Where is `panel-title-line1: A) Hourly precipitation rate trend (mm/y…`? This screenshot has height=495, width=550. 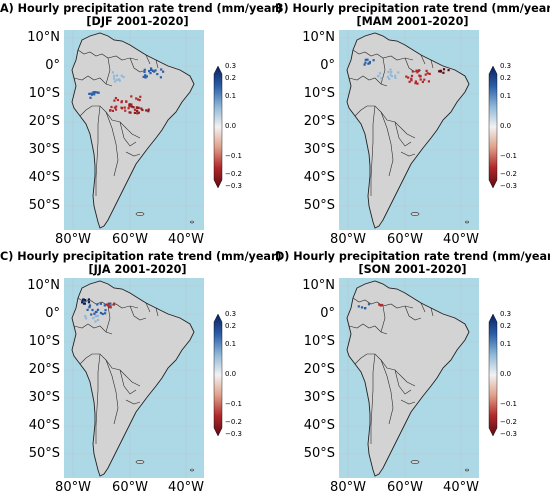
panel-title-line1: A) Hourly precipitation rate trend (mm/y… is located at coordinates (141, 8).